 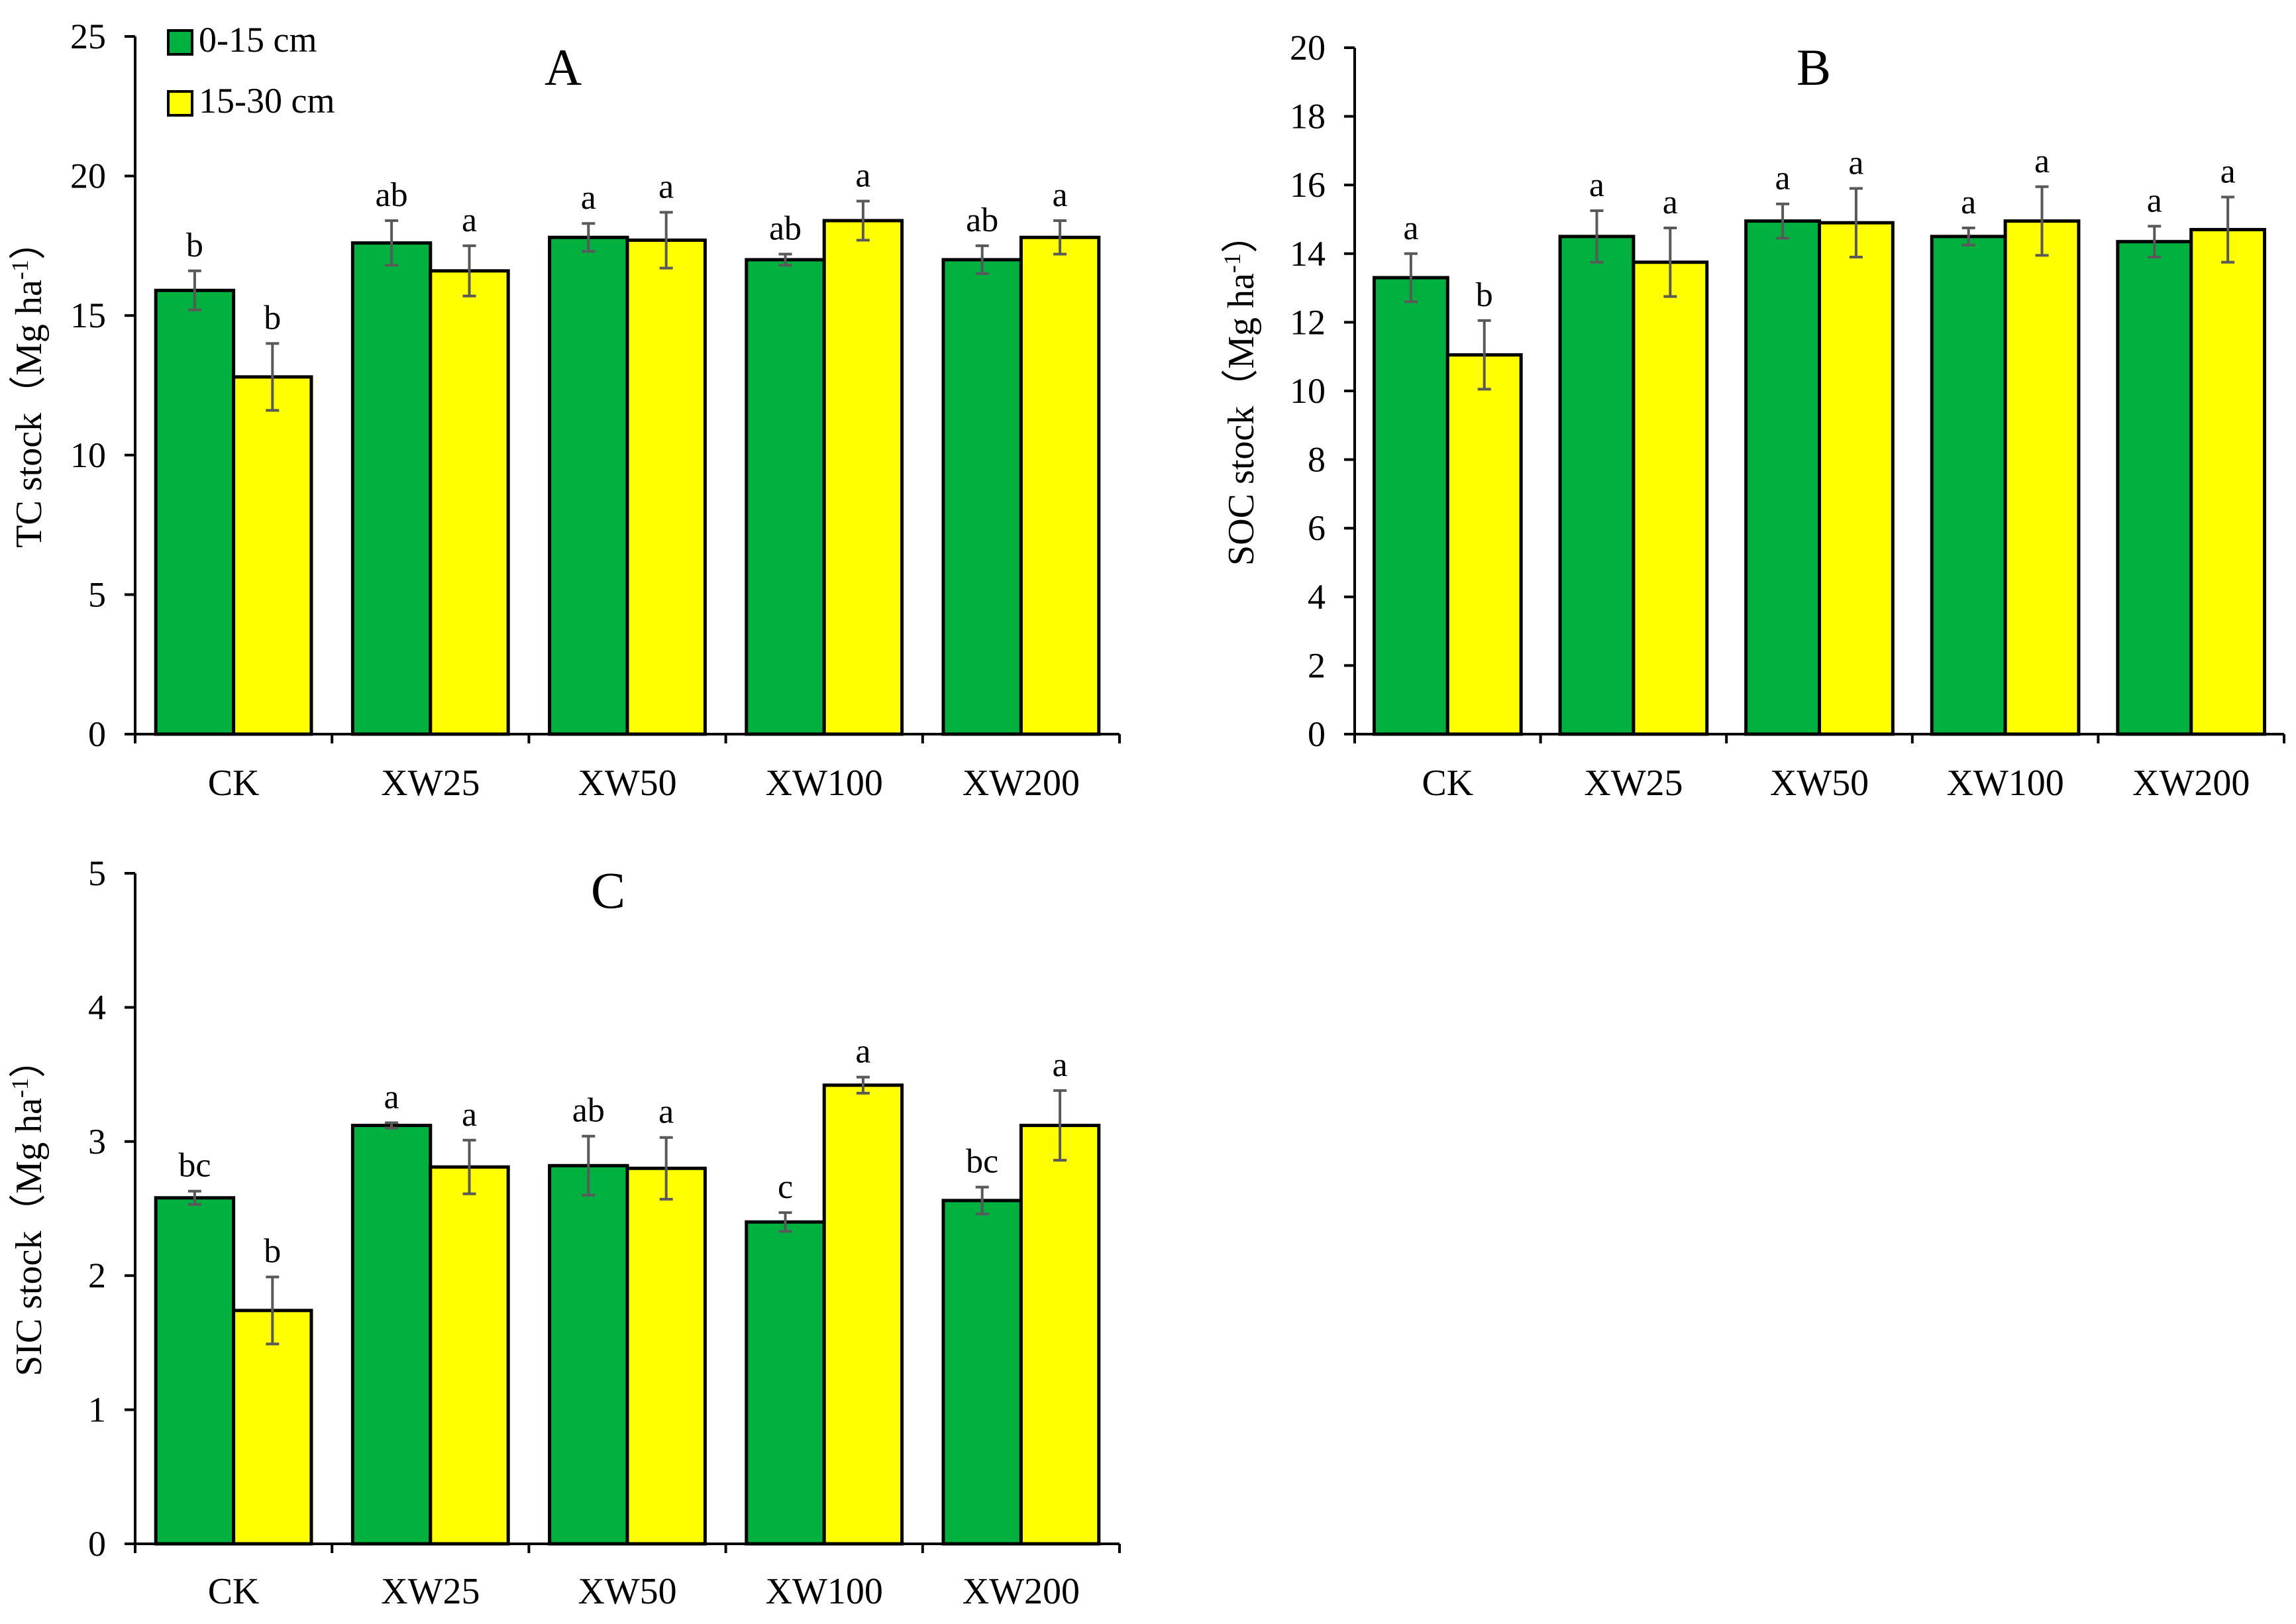 What do you see at coordinates (1308, 322) in the screenshot?
I see `y-tick-label: 12` at bounding box center [1308, 322].